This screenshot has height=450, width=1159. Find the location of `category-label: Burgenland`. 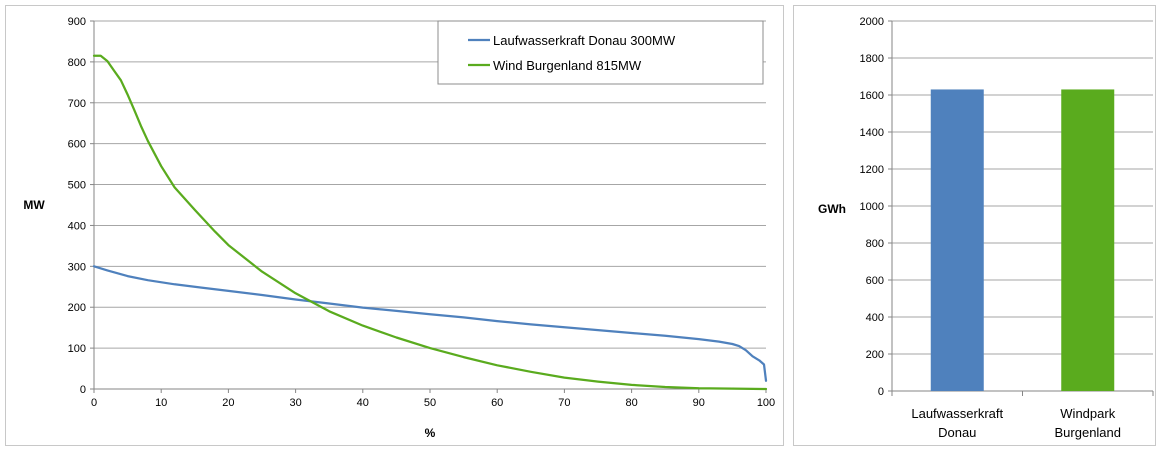

category-label: Burgenland is located at coordinates (1088, 432).